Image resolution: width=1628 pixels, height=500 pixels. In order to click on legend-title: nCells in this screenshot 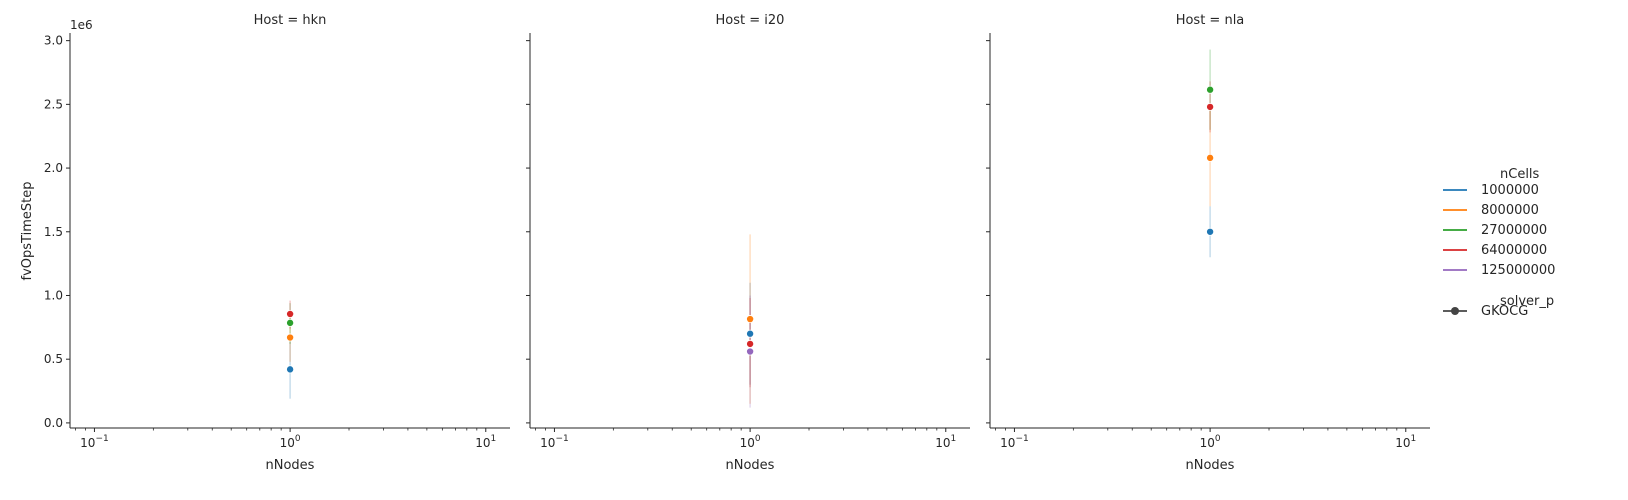, I will do `click(1520, 174)`.